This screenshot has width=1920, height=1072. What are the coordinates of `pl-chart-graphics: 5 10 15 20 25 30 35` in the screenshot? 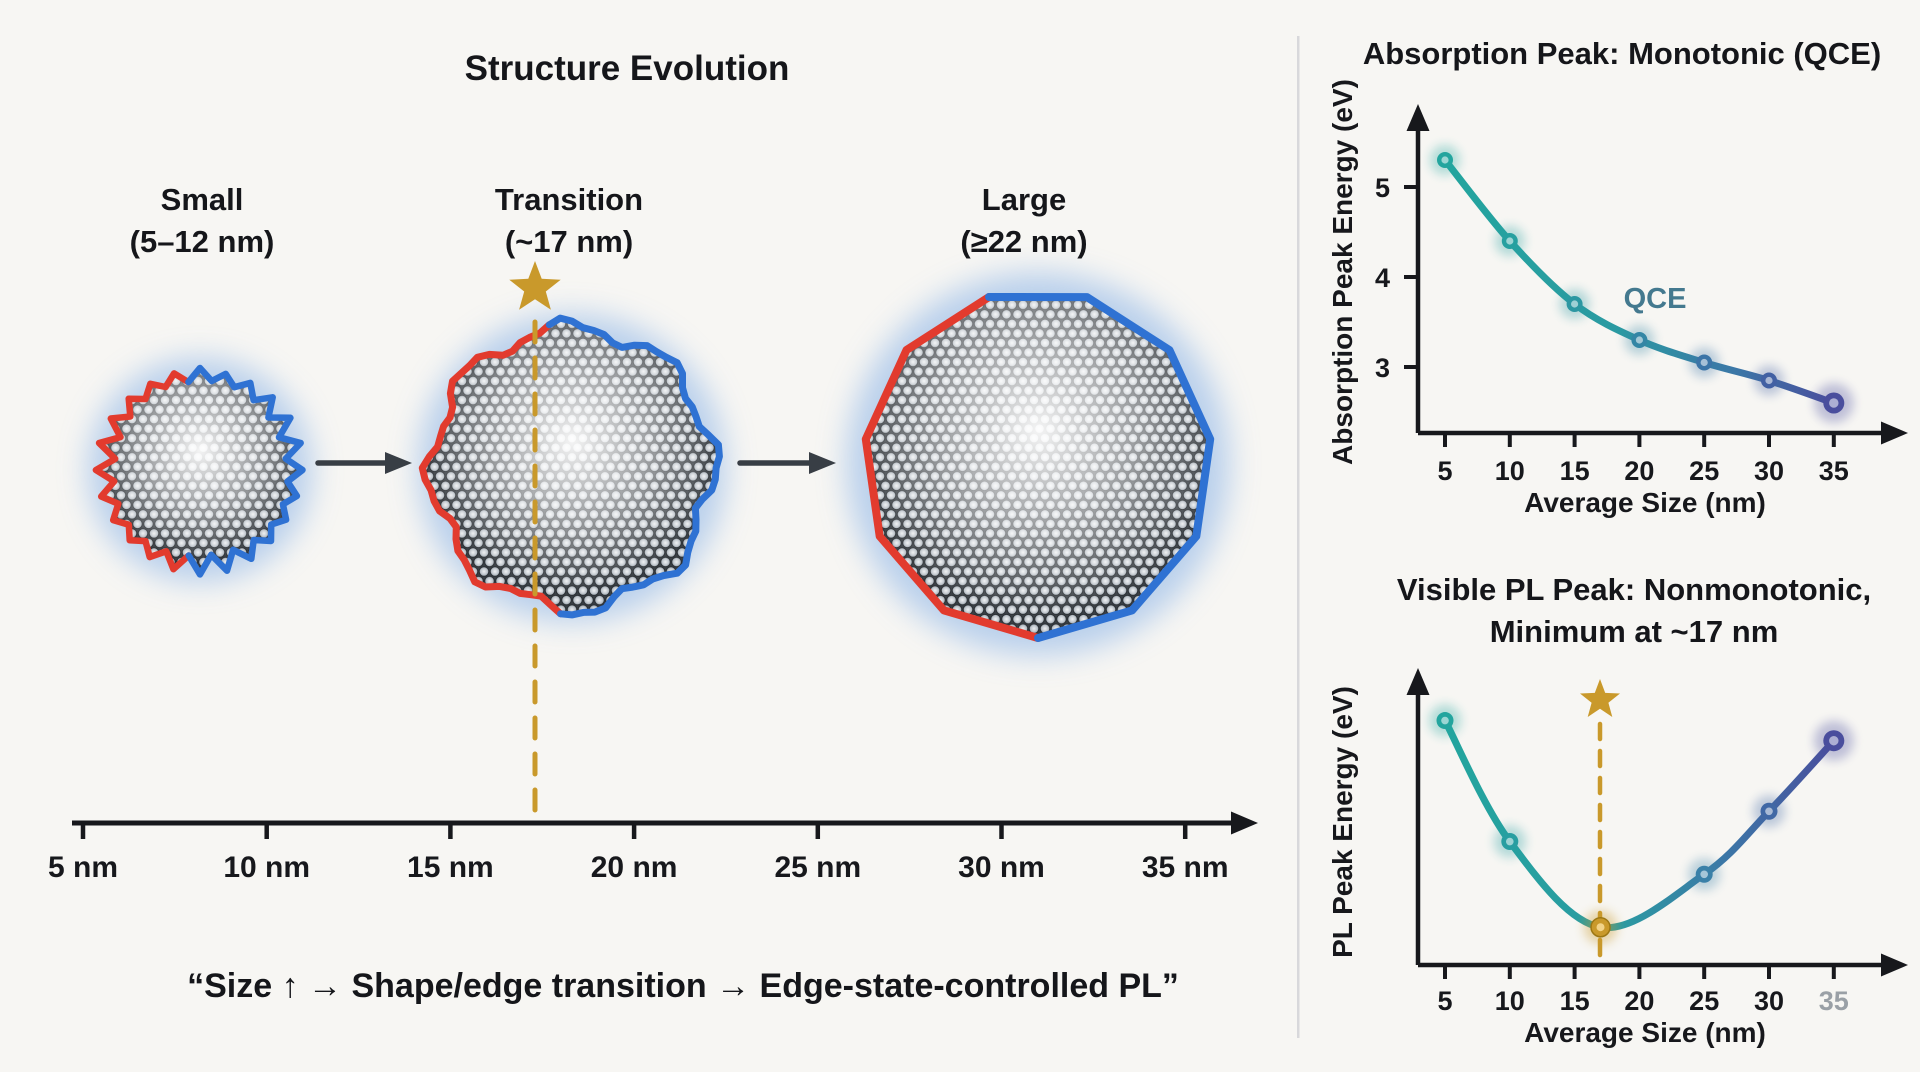 It's located at (1657, 842).